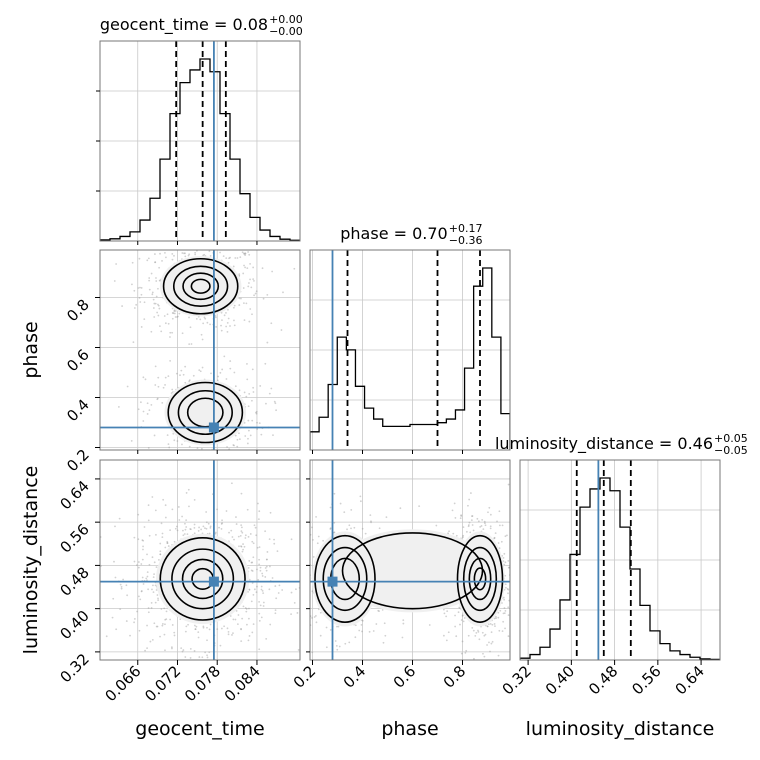  Describe the element at coordinates (690, 680) in the screenshot. I see `xtick-label-luminosity_distance: 0.64` at that location.